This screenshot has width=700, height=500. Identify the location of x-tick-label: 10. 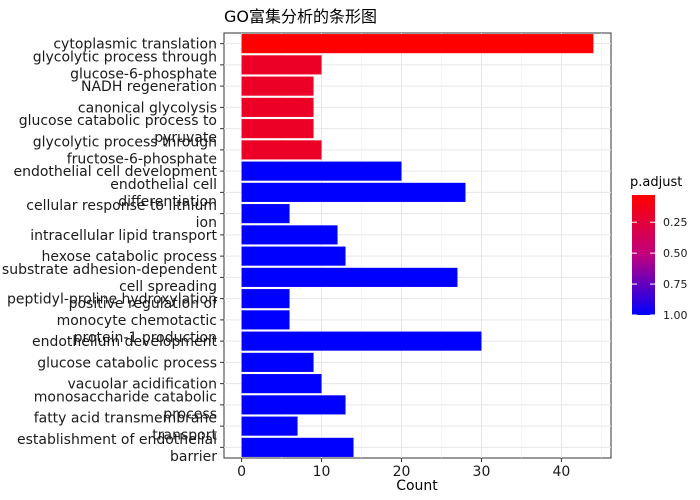
(322, 472).